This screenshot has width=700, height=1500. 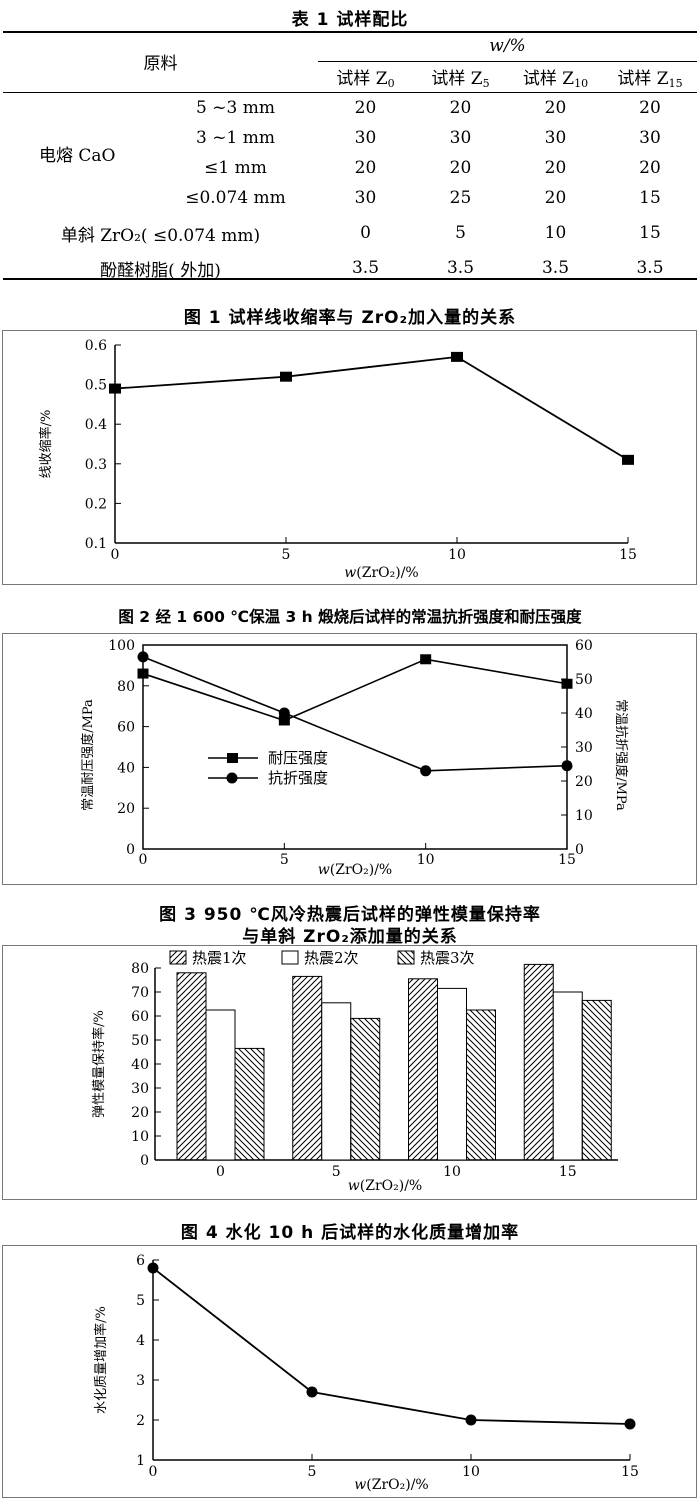 What do you see at coordinates (630, 1472) in the screenshot?
I see `fig4-x-tick-label: 15` at bounding box center [630, 1472].